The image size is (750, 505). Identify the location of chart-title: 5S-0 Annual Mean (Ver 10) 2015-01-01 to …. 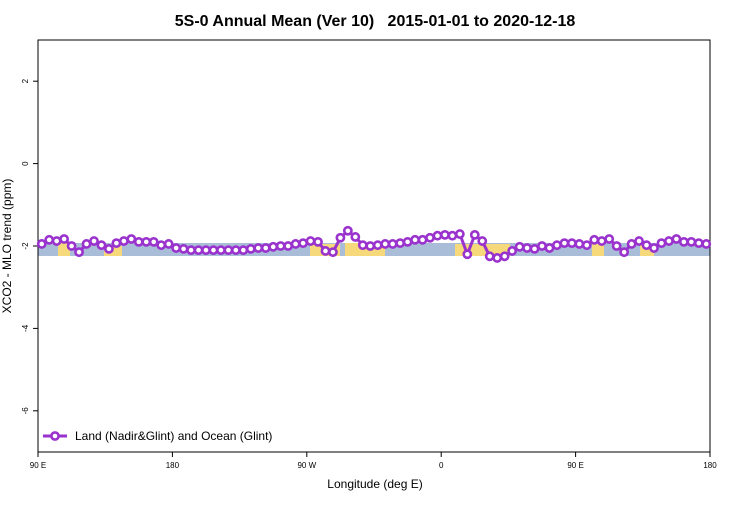
(375, 21).